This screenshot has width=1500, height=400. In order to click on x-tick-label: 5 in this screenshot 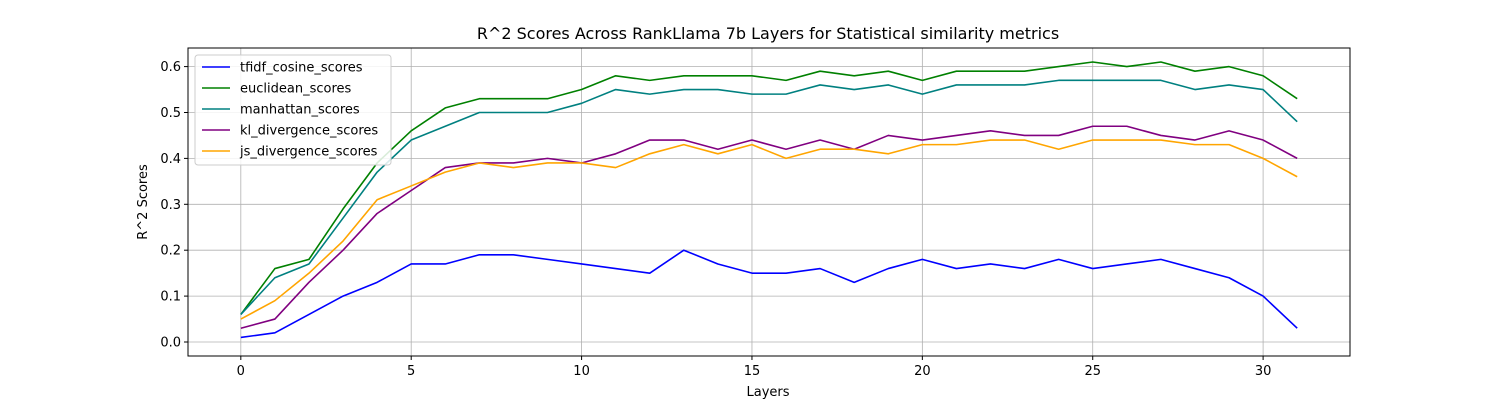, I will do `click(411, 371)`.